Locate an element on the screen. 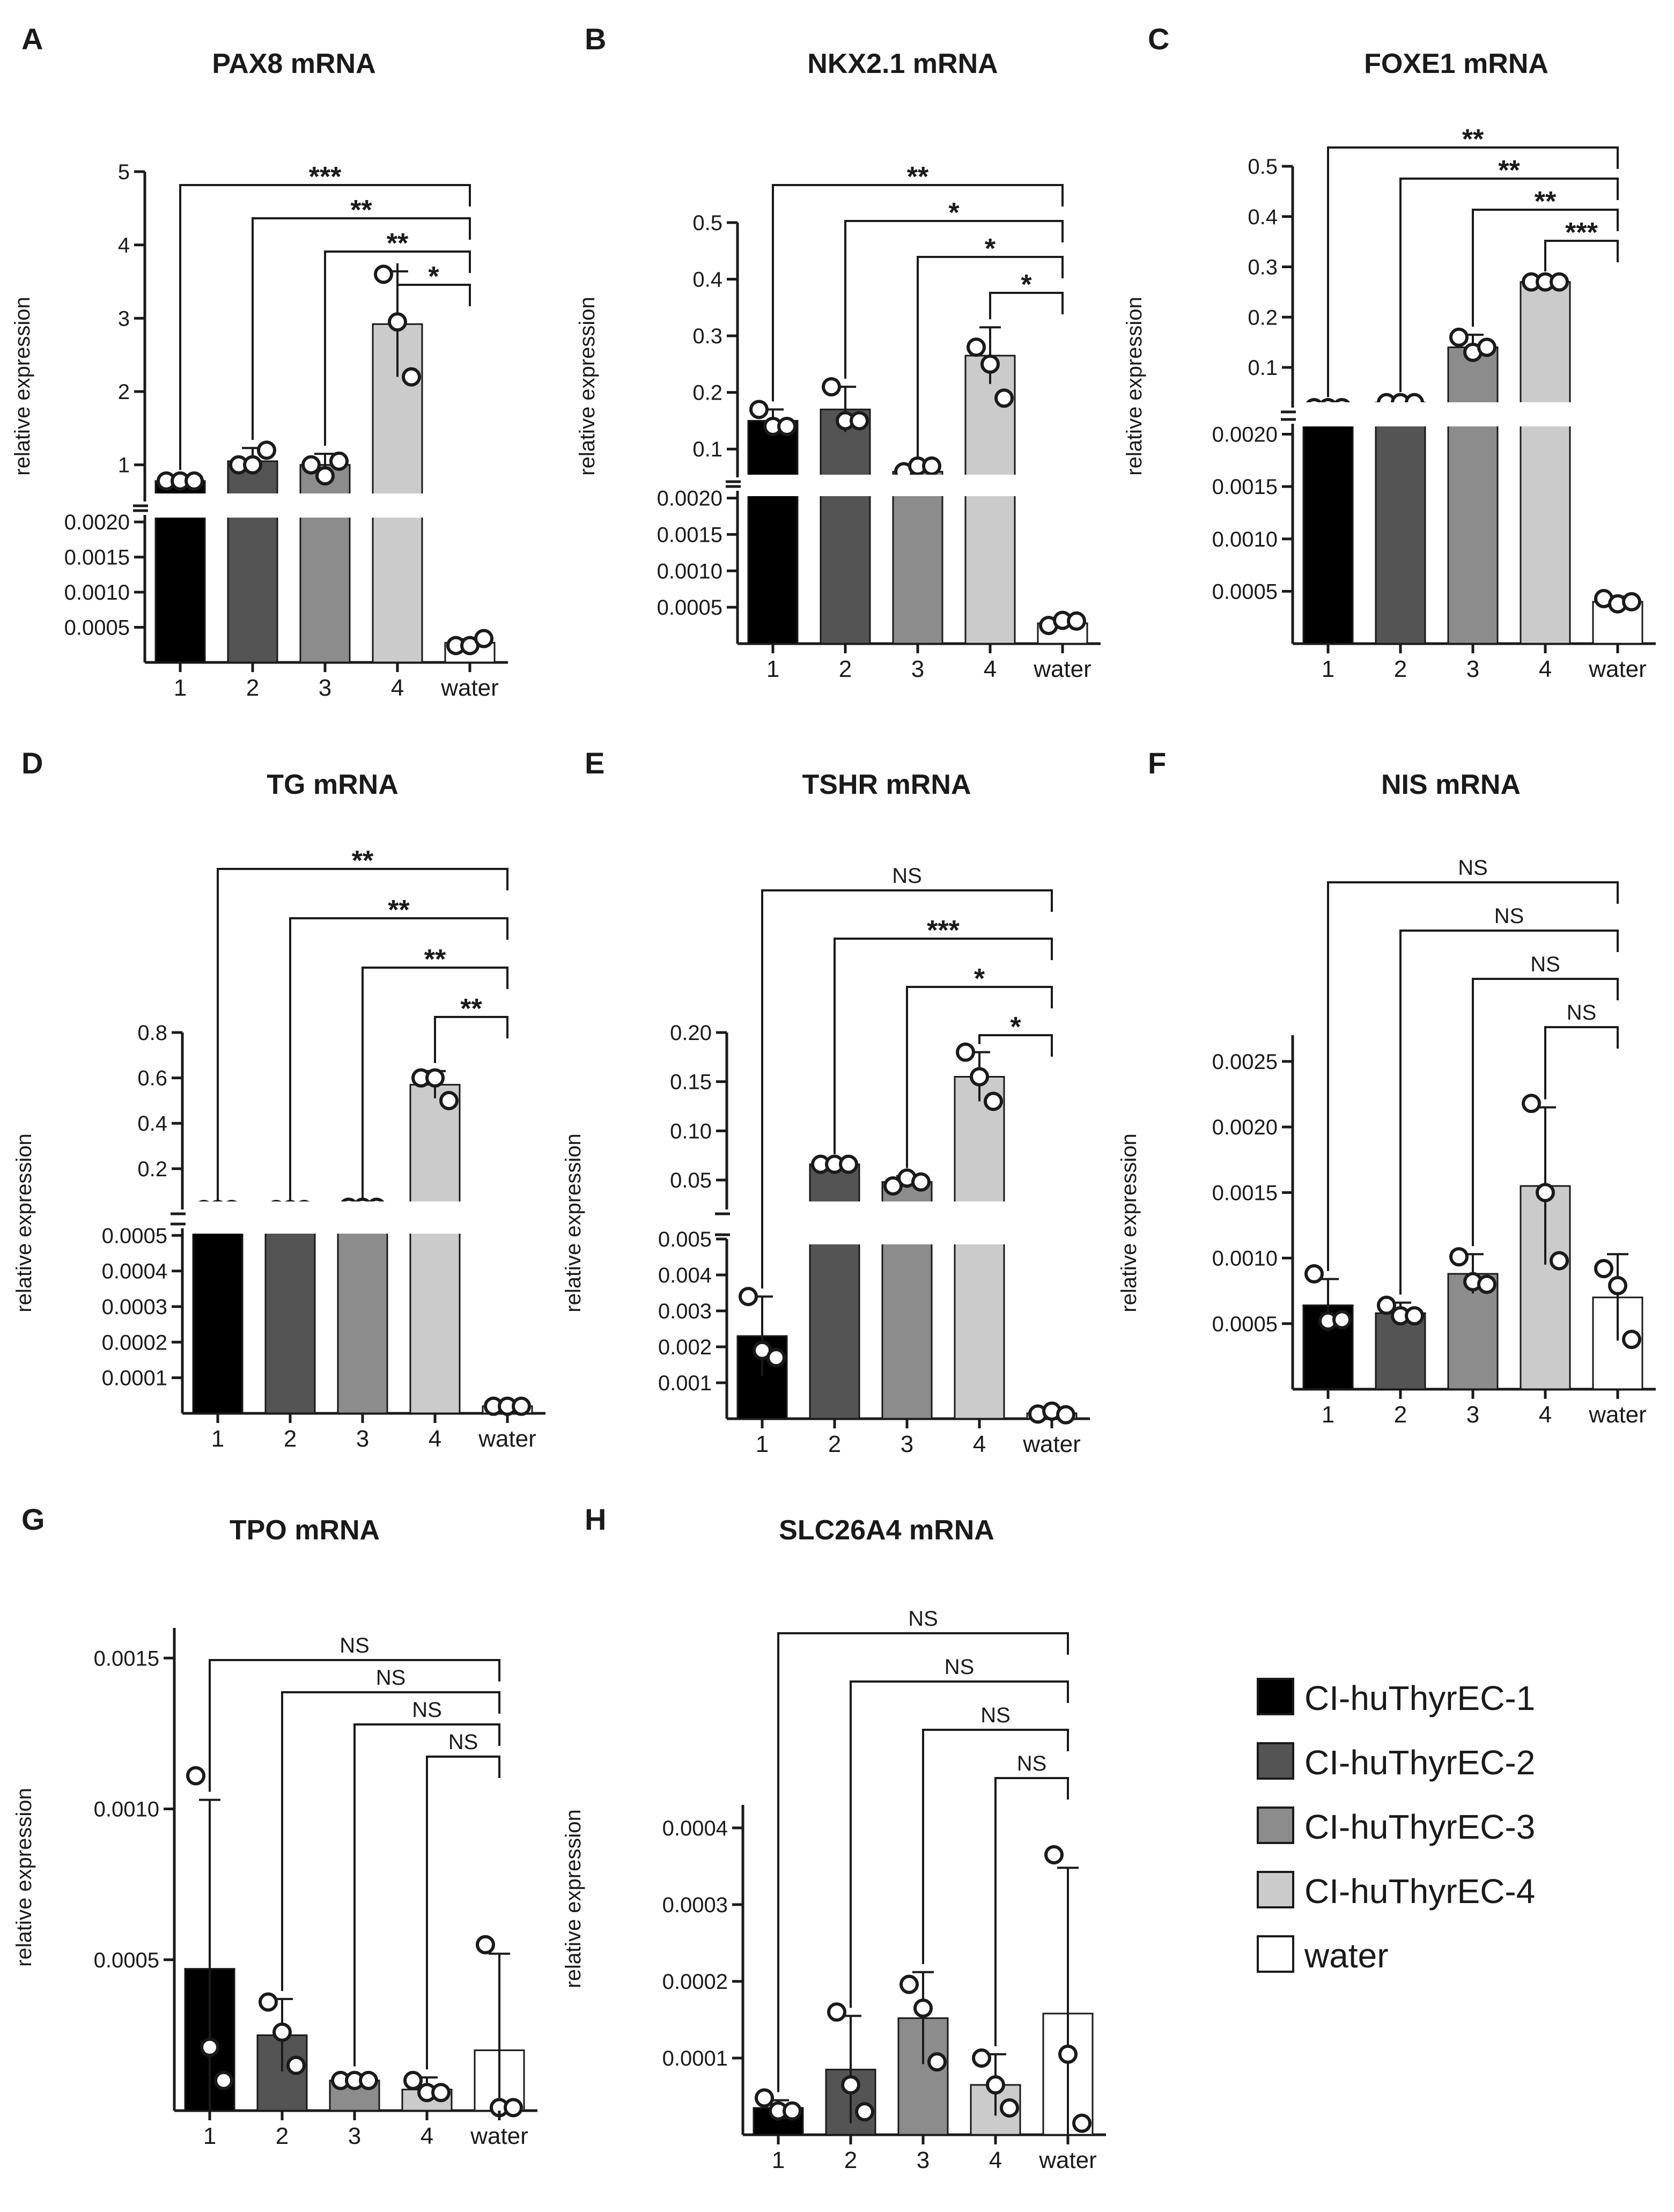 This screenshot has width=1674, height=2212. panel-letter: B is located at coordinates (596, 39).